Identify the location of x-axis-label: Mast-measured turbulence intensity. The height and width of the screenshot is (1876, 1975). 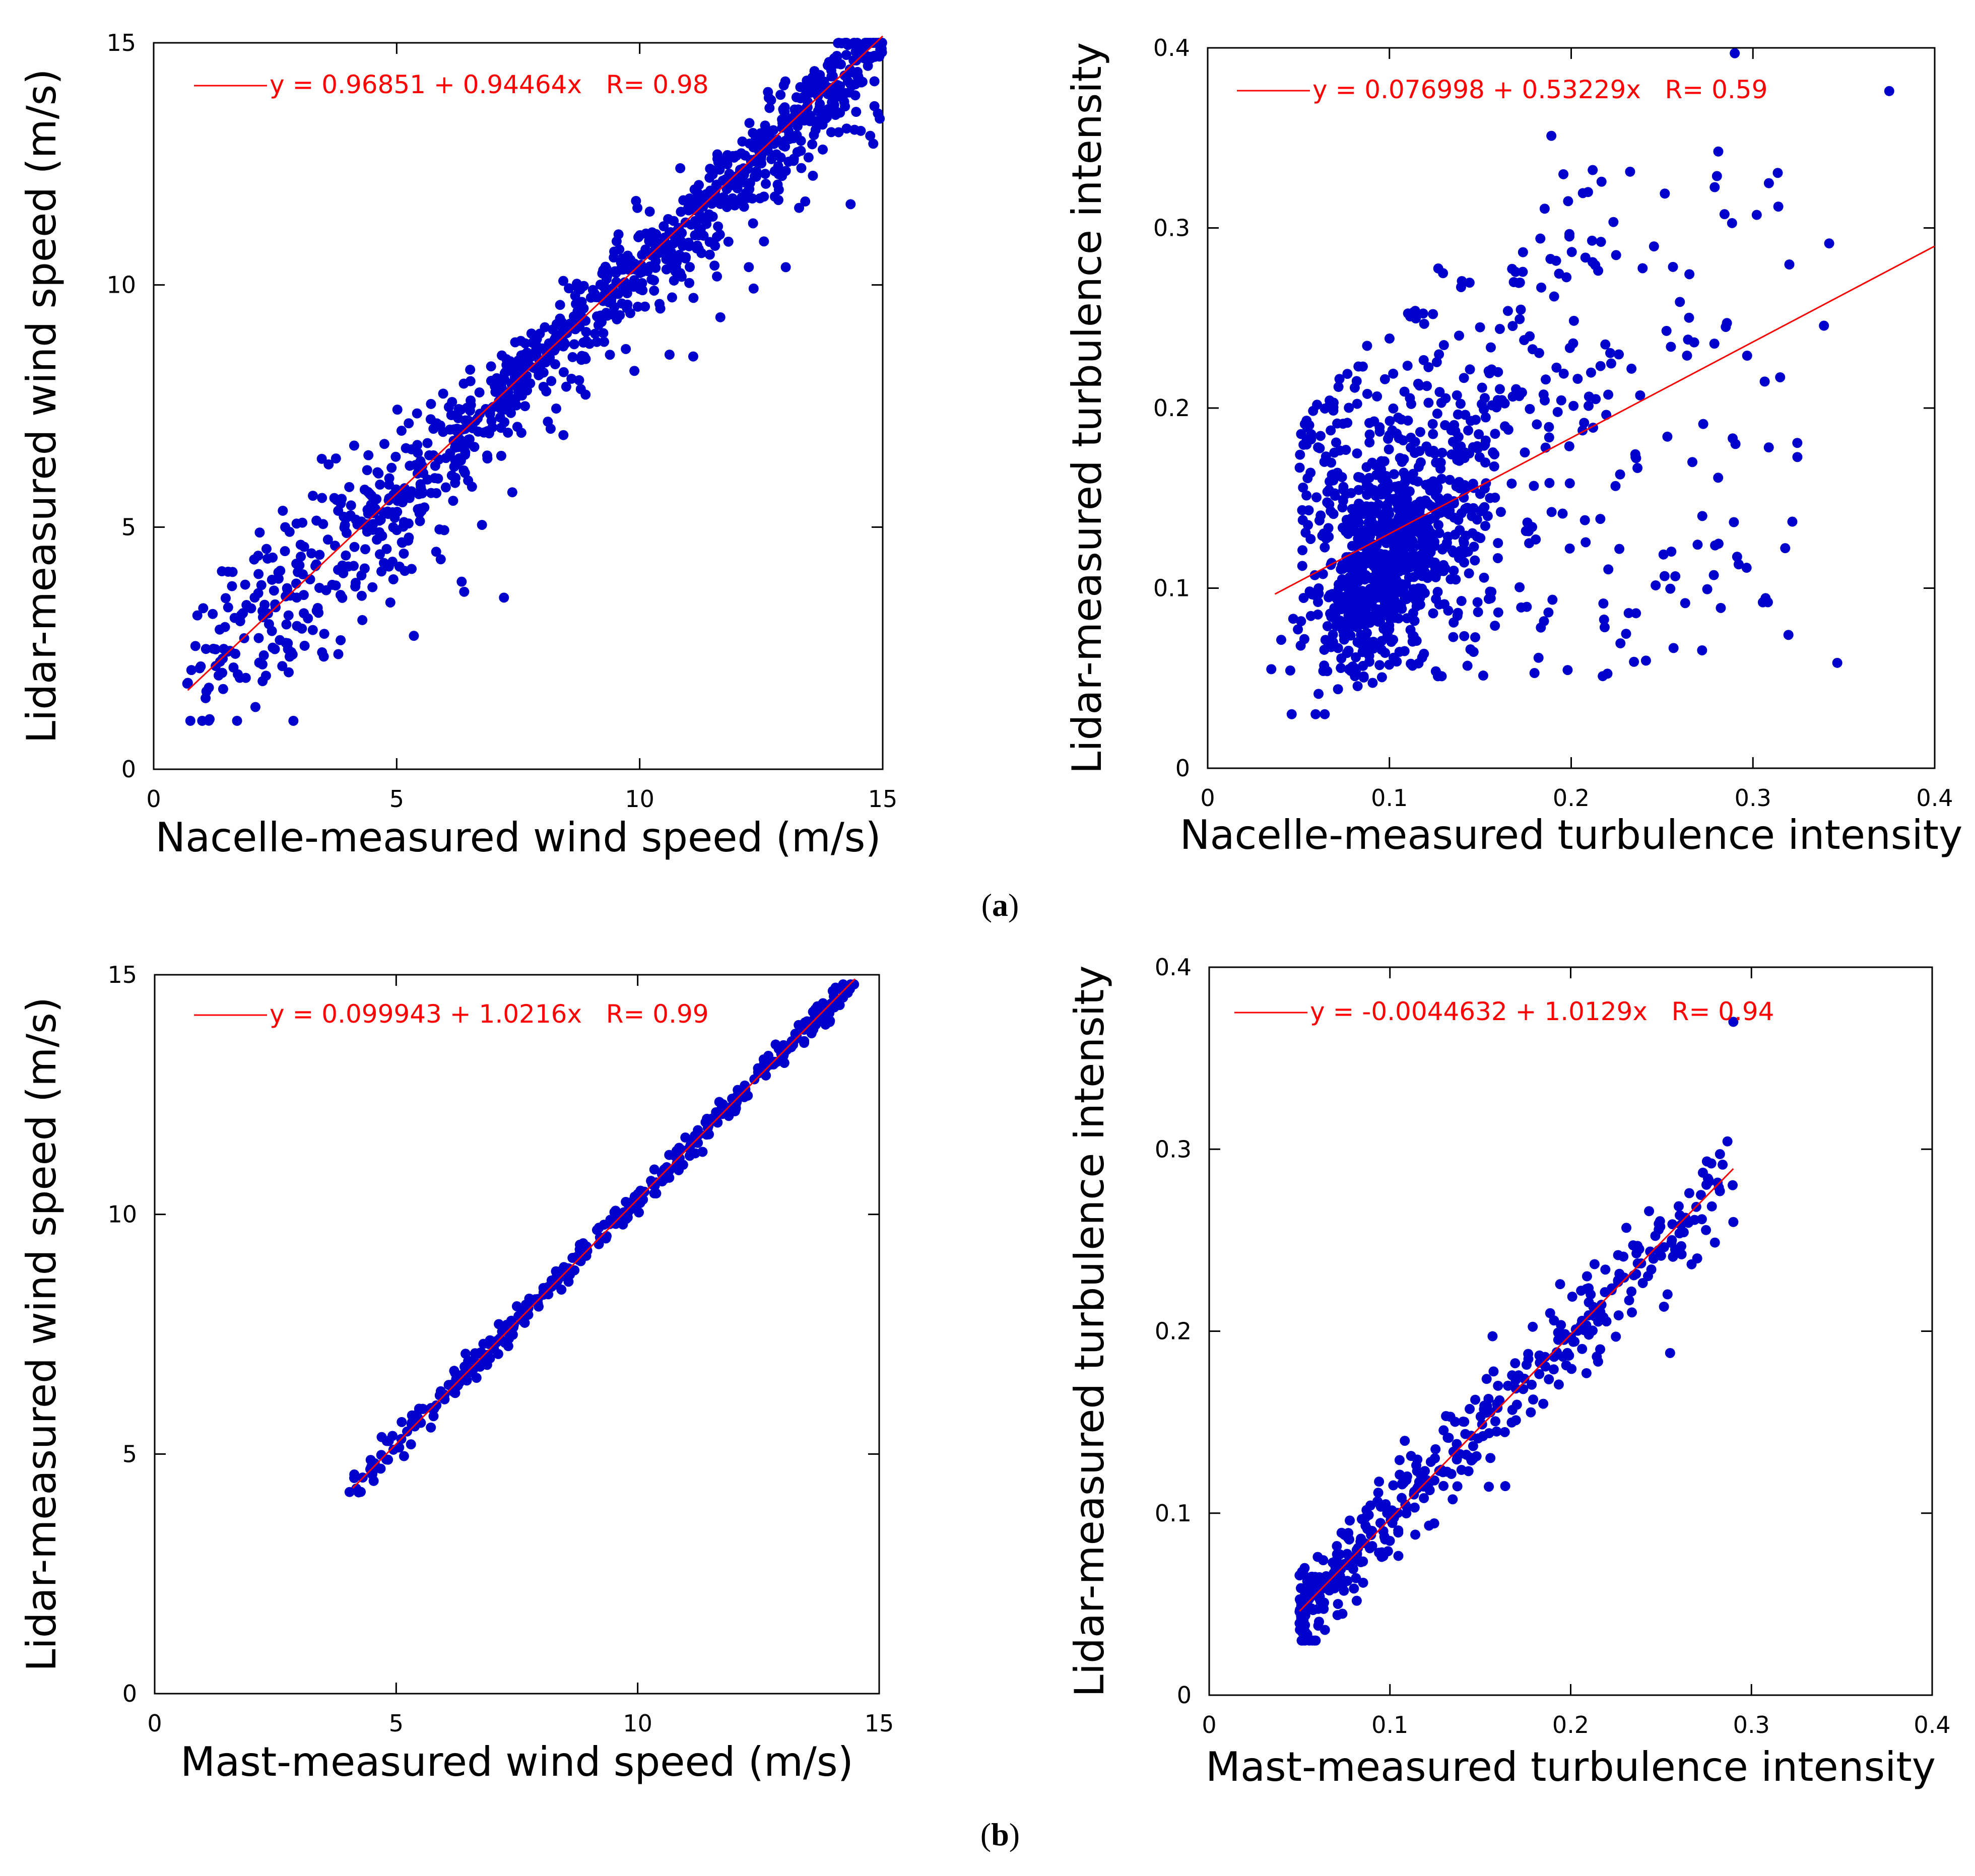
(1571, 1767).